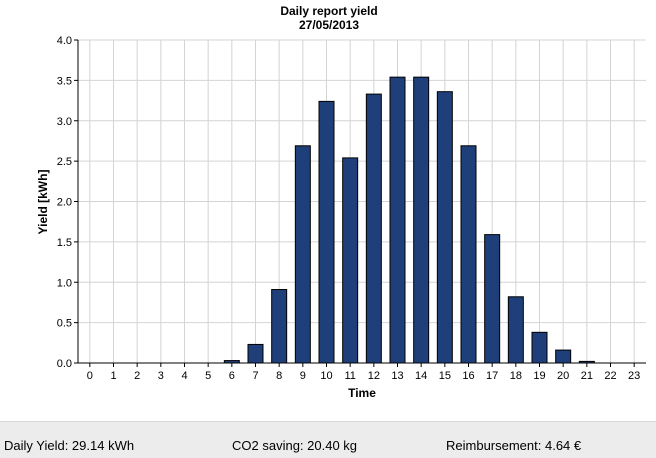 Image resolution: width=656 pixels, height=458 pixels. What do you see at coordinates (64, 283) in the screenshot?
I see `y-tick-label: 1.0` at bounding box center [64, 283].